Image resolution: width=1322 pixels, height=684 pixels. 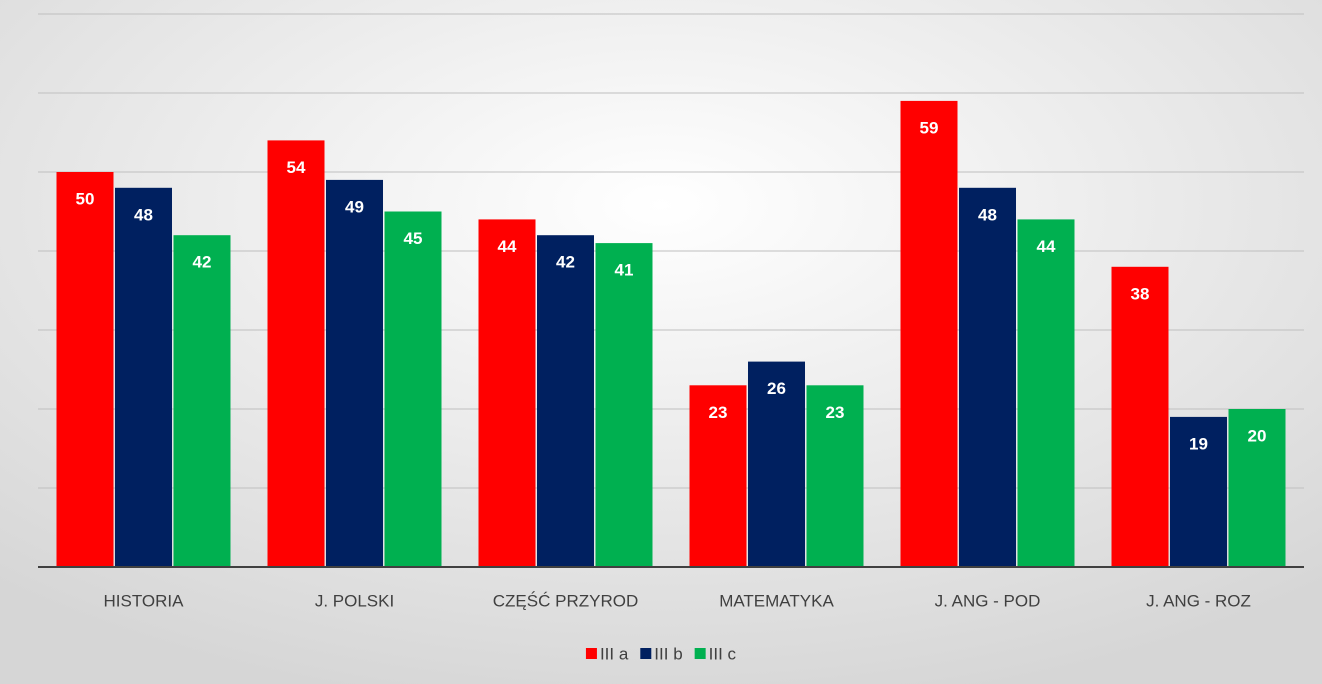 What do you see at coordinates (144, 600) in the screenshot?
I see `x-tick-label: HISTORIA` at bounding box center [144, 600].